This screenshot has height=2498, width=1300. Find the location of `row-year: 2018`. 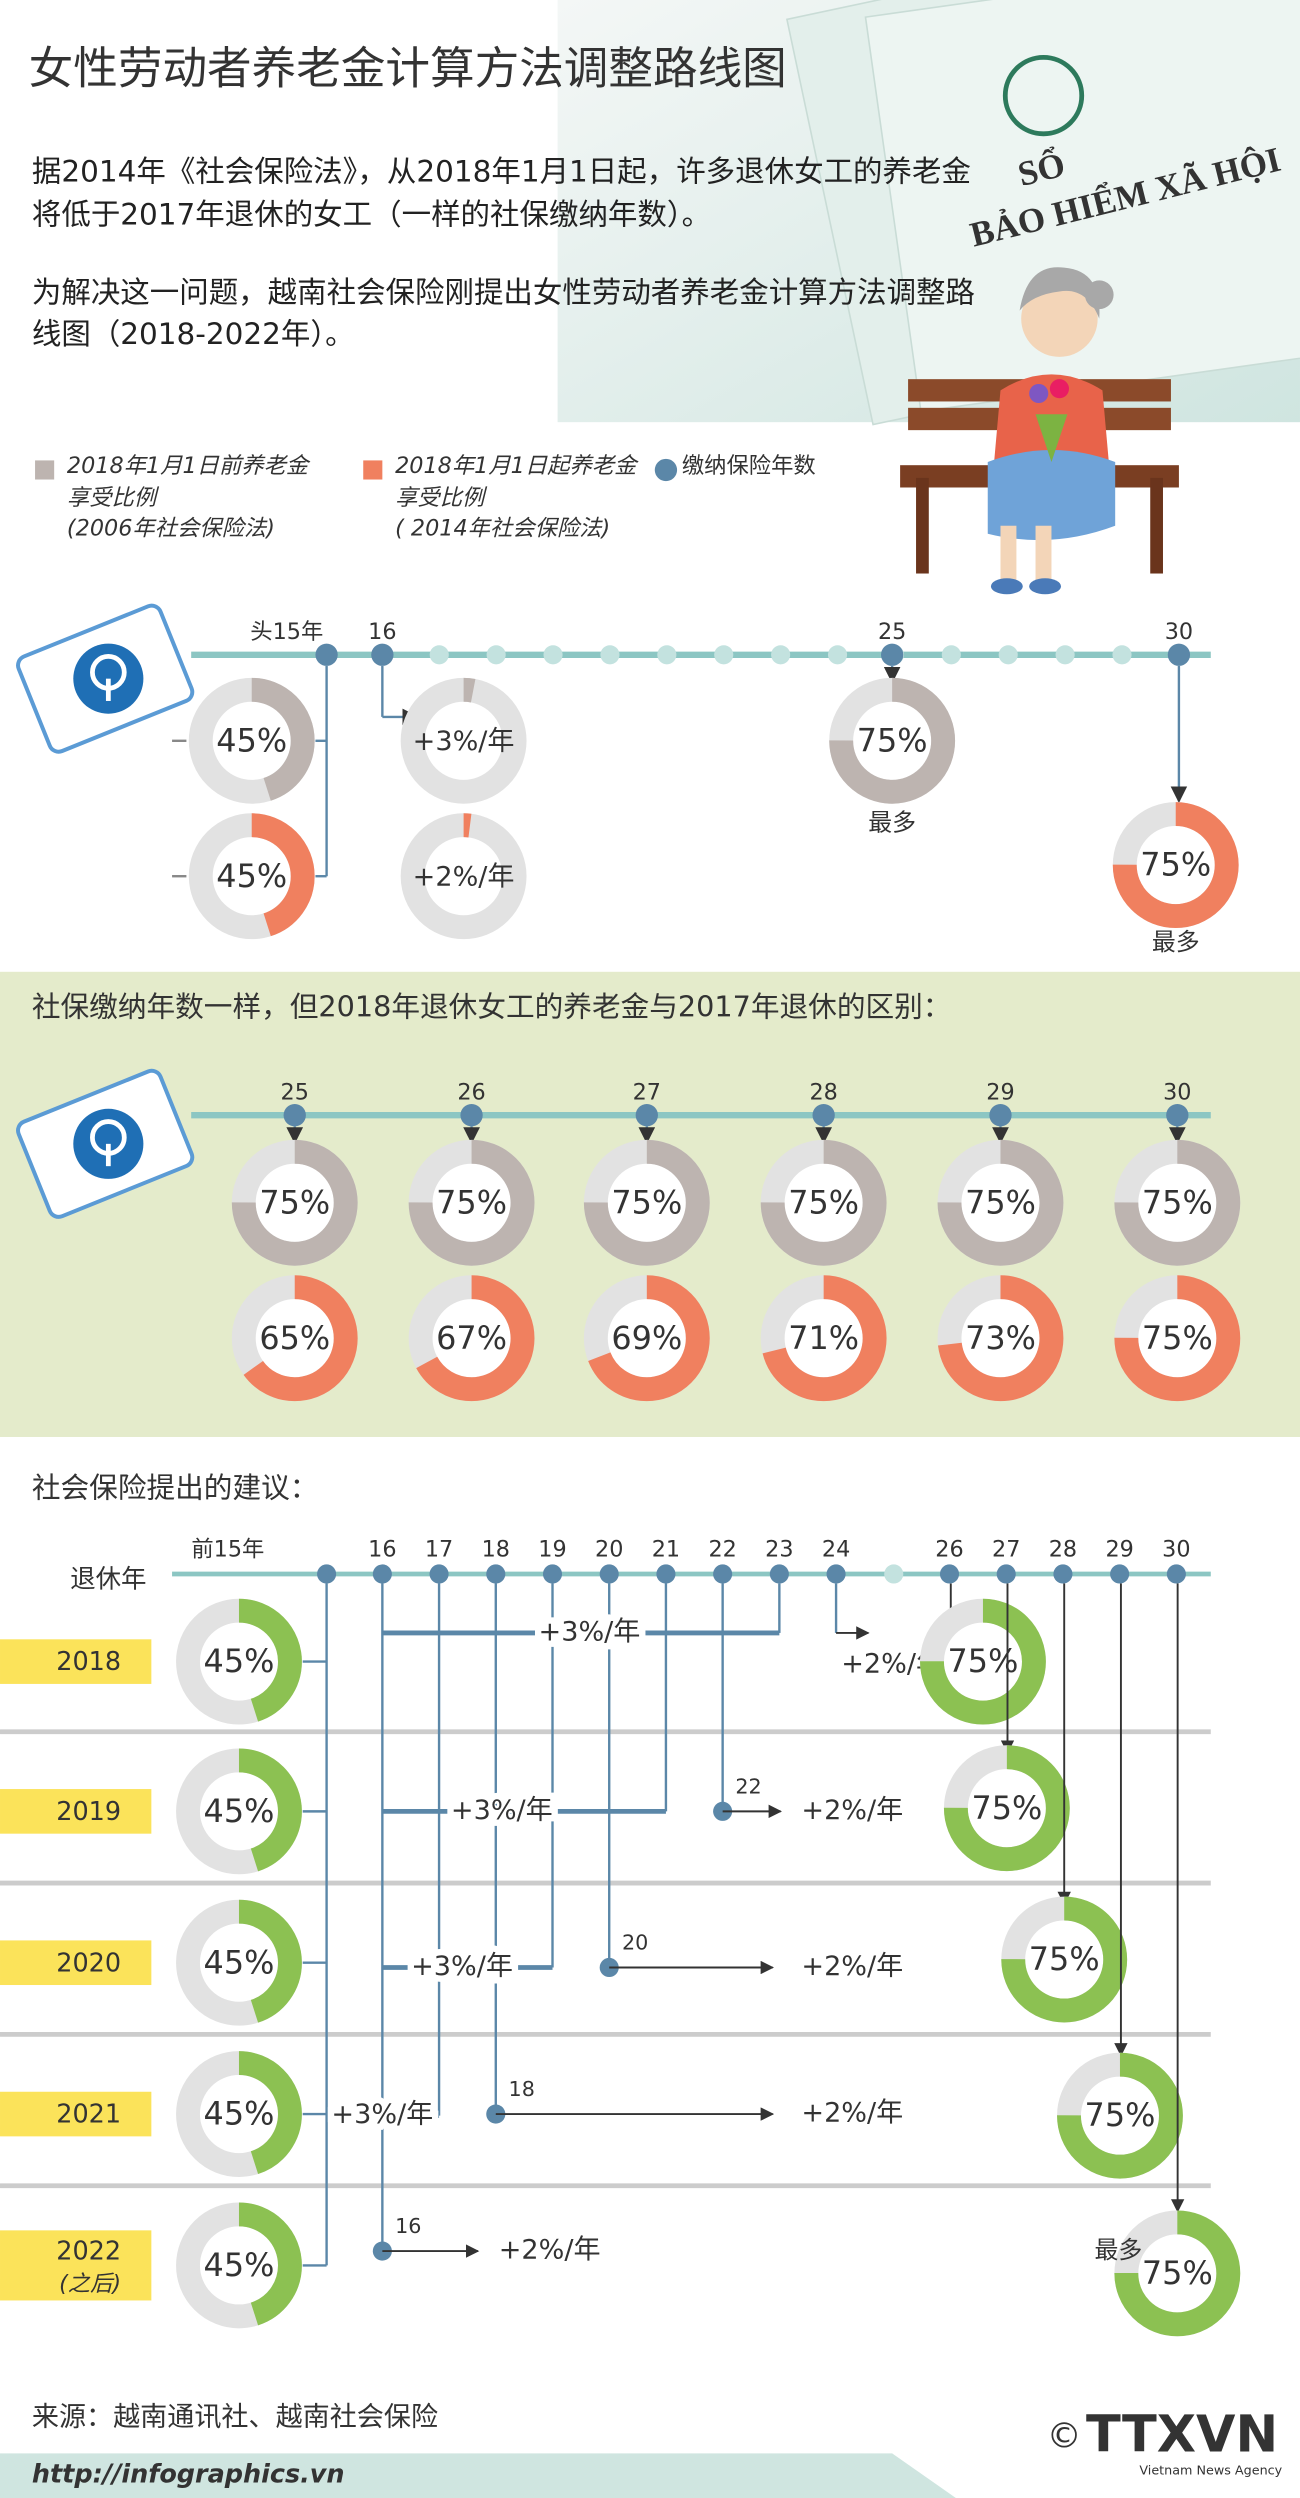

row-year: 2018 is located at coordinates (88, 1662).